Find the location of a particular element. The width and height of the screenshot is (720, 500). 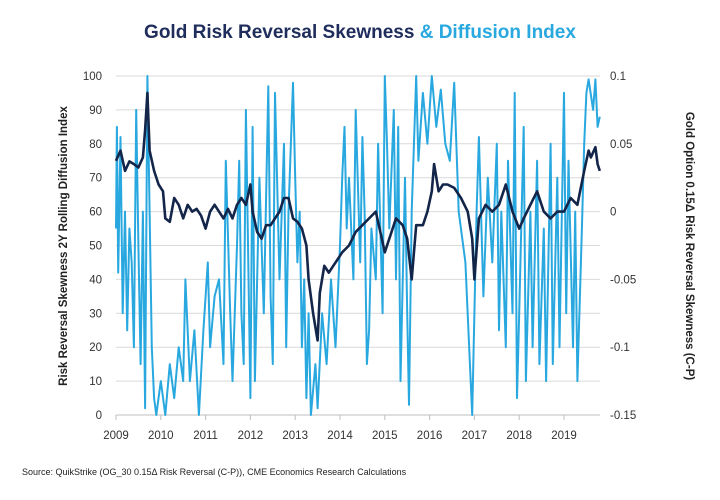

x-tick-label: 2013 is located at coordinates (295, 436).